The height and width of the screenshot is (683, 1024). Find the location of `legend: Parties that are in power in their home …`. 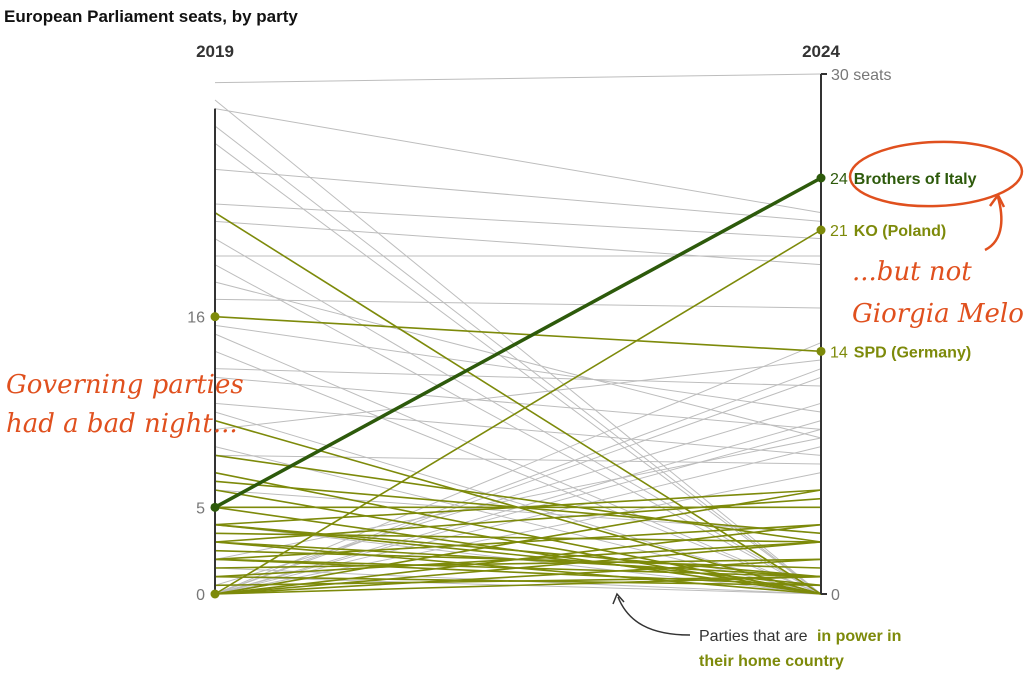

legend: Parties that are in power in their home … is located at coordinates (756, 631).